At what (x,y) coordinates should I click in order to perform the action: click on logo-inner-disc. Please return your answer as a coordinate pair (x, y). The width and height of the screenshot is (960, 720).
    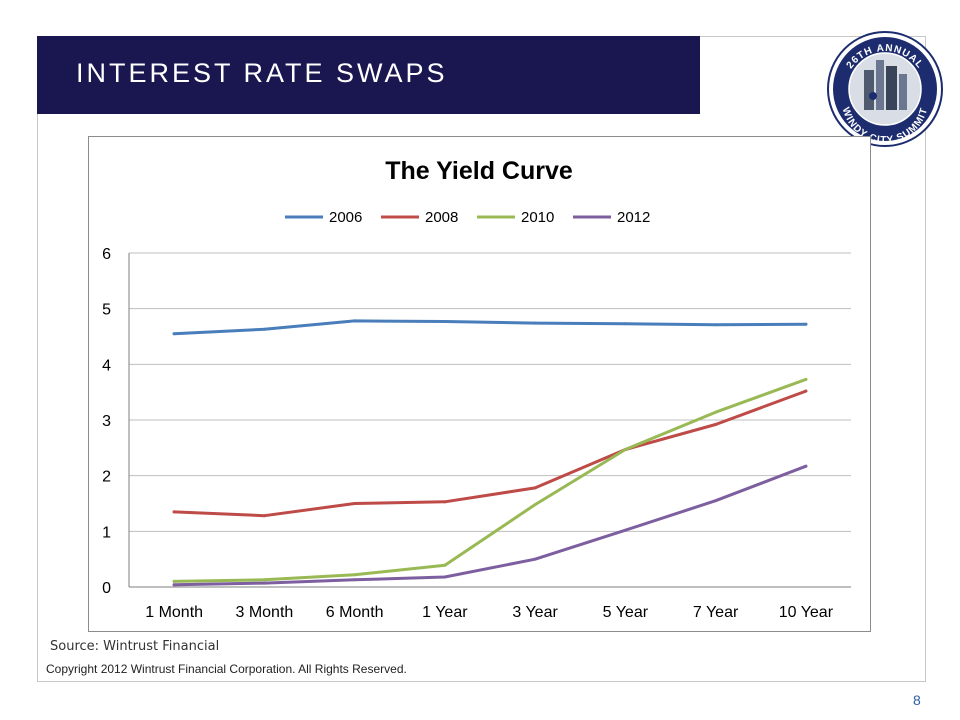
    Looking at the image, I should click on (885, 89).